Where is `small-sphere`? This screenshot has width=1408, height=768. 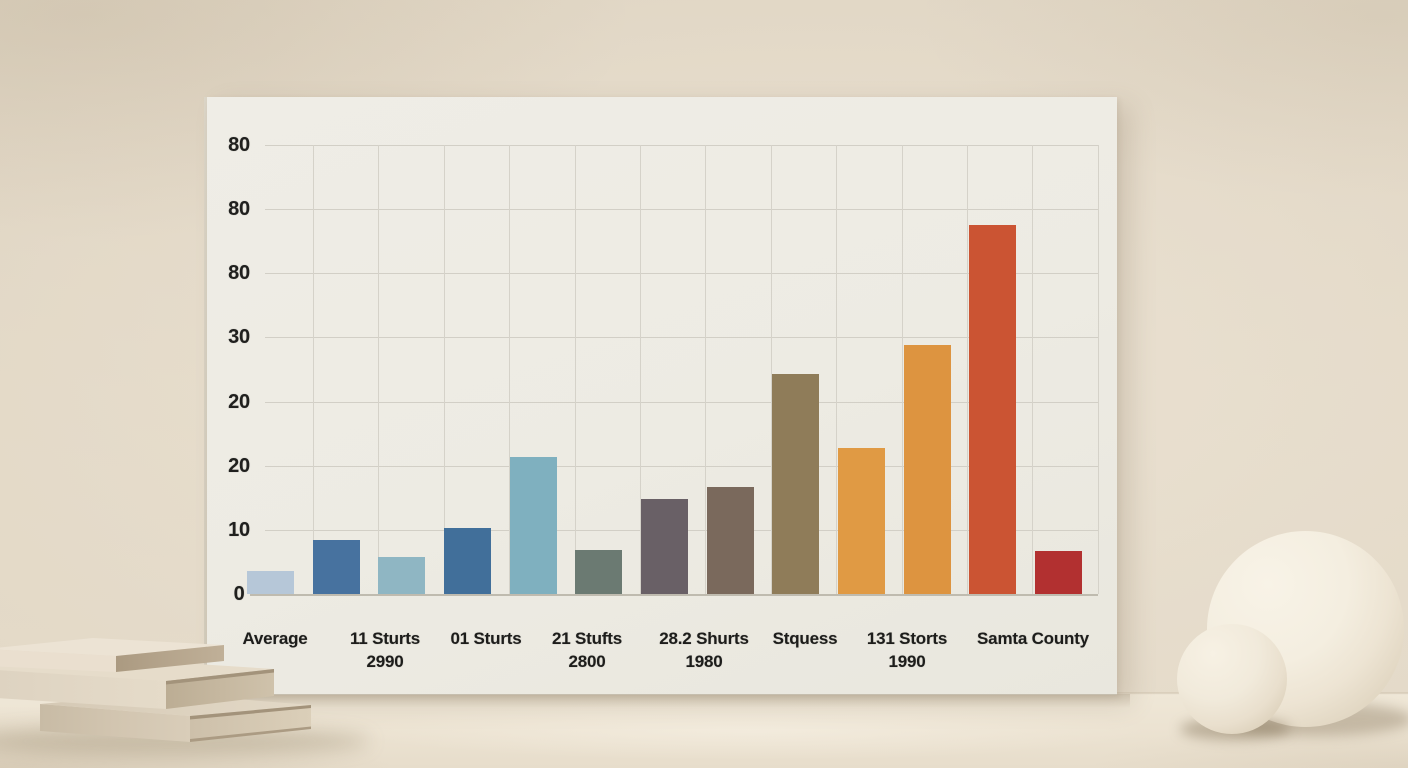 small-sphere is located at coordinates (1232, 679).